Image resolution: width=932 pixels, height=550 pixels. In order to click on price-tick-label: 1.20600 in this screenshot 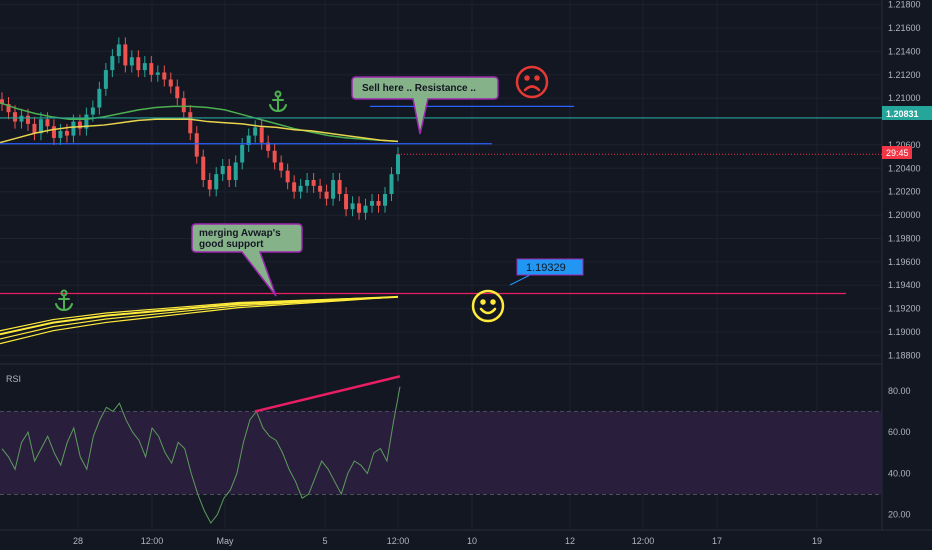, I will do `click(904, 145)`.